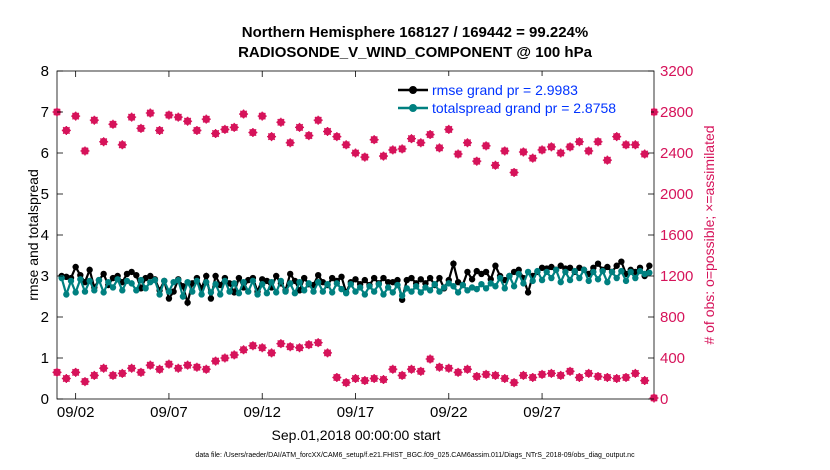 This screenshot has height=470, width=830. What do you see at coordinates (709, 234) in the screenshot?
I see `y2-axis-label: # of obs: o=possible; ×=assimilated` at bounding box center [709, 234].